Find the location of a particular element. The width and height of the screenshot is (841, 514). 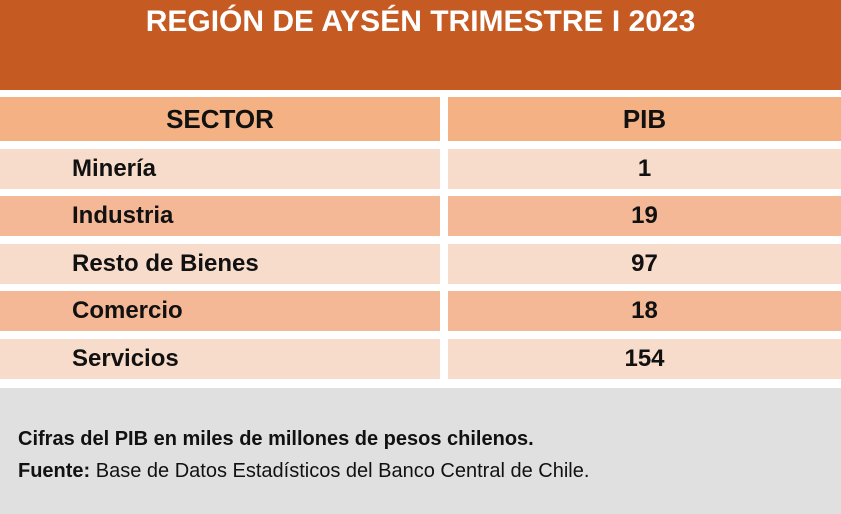

column-header: PIB is located at coordinates (644, 119).